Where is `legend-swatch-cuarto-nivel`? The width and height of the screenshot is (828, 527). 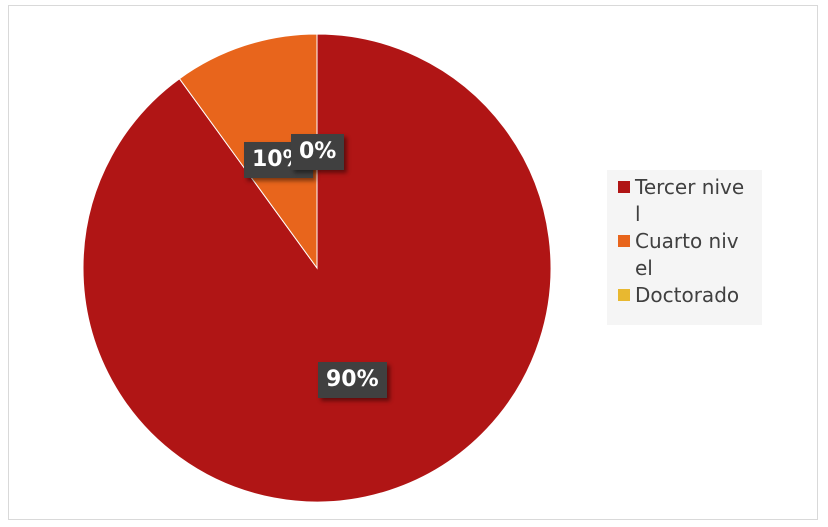 legend-swatch-cuarto-nivel is located at coordinates (624, 241).